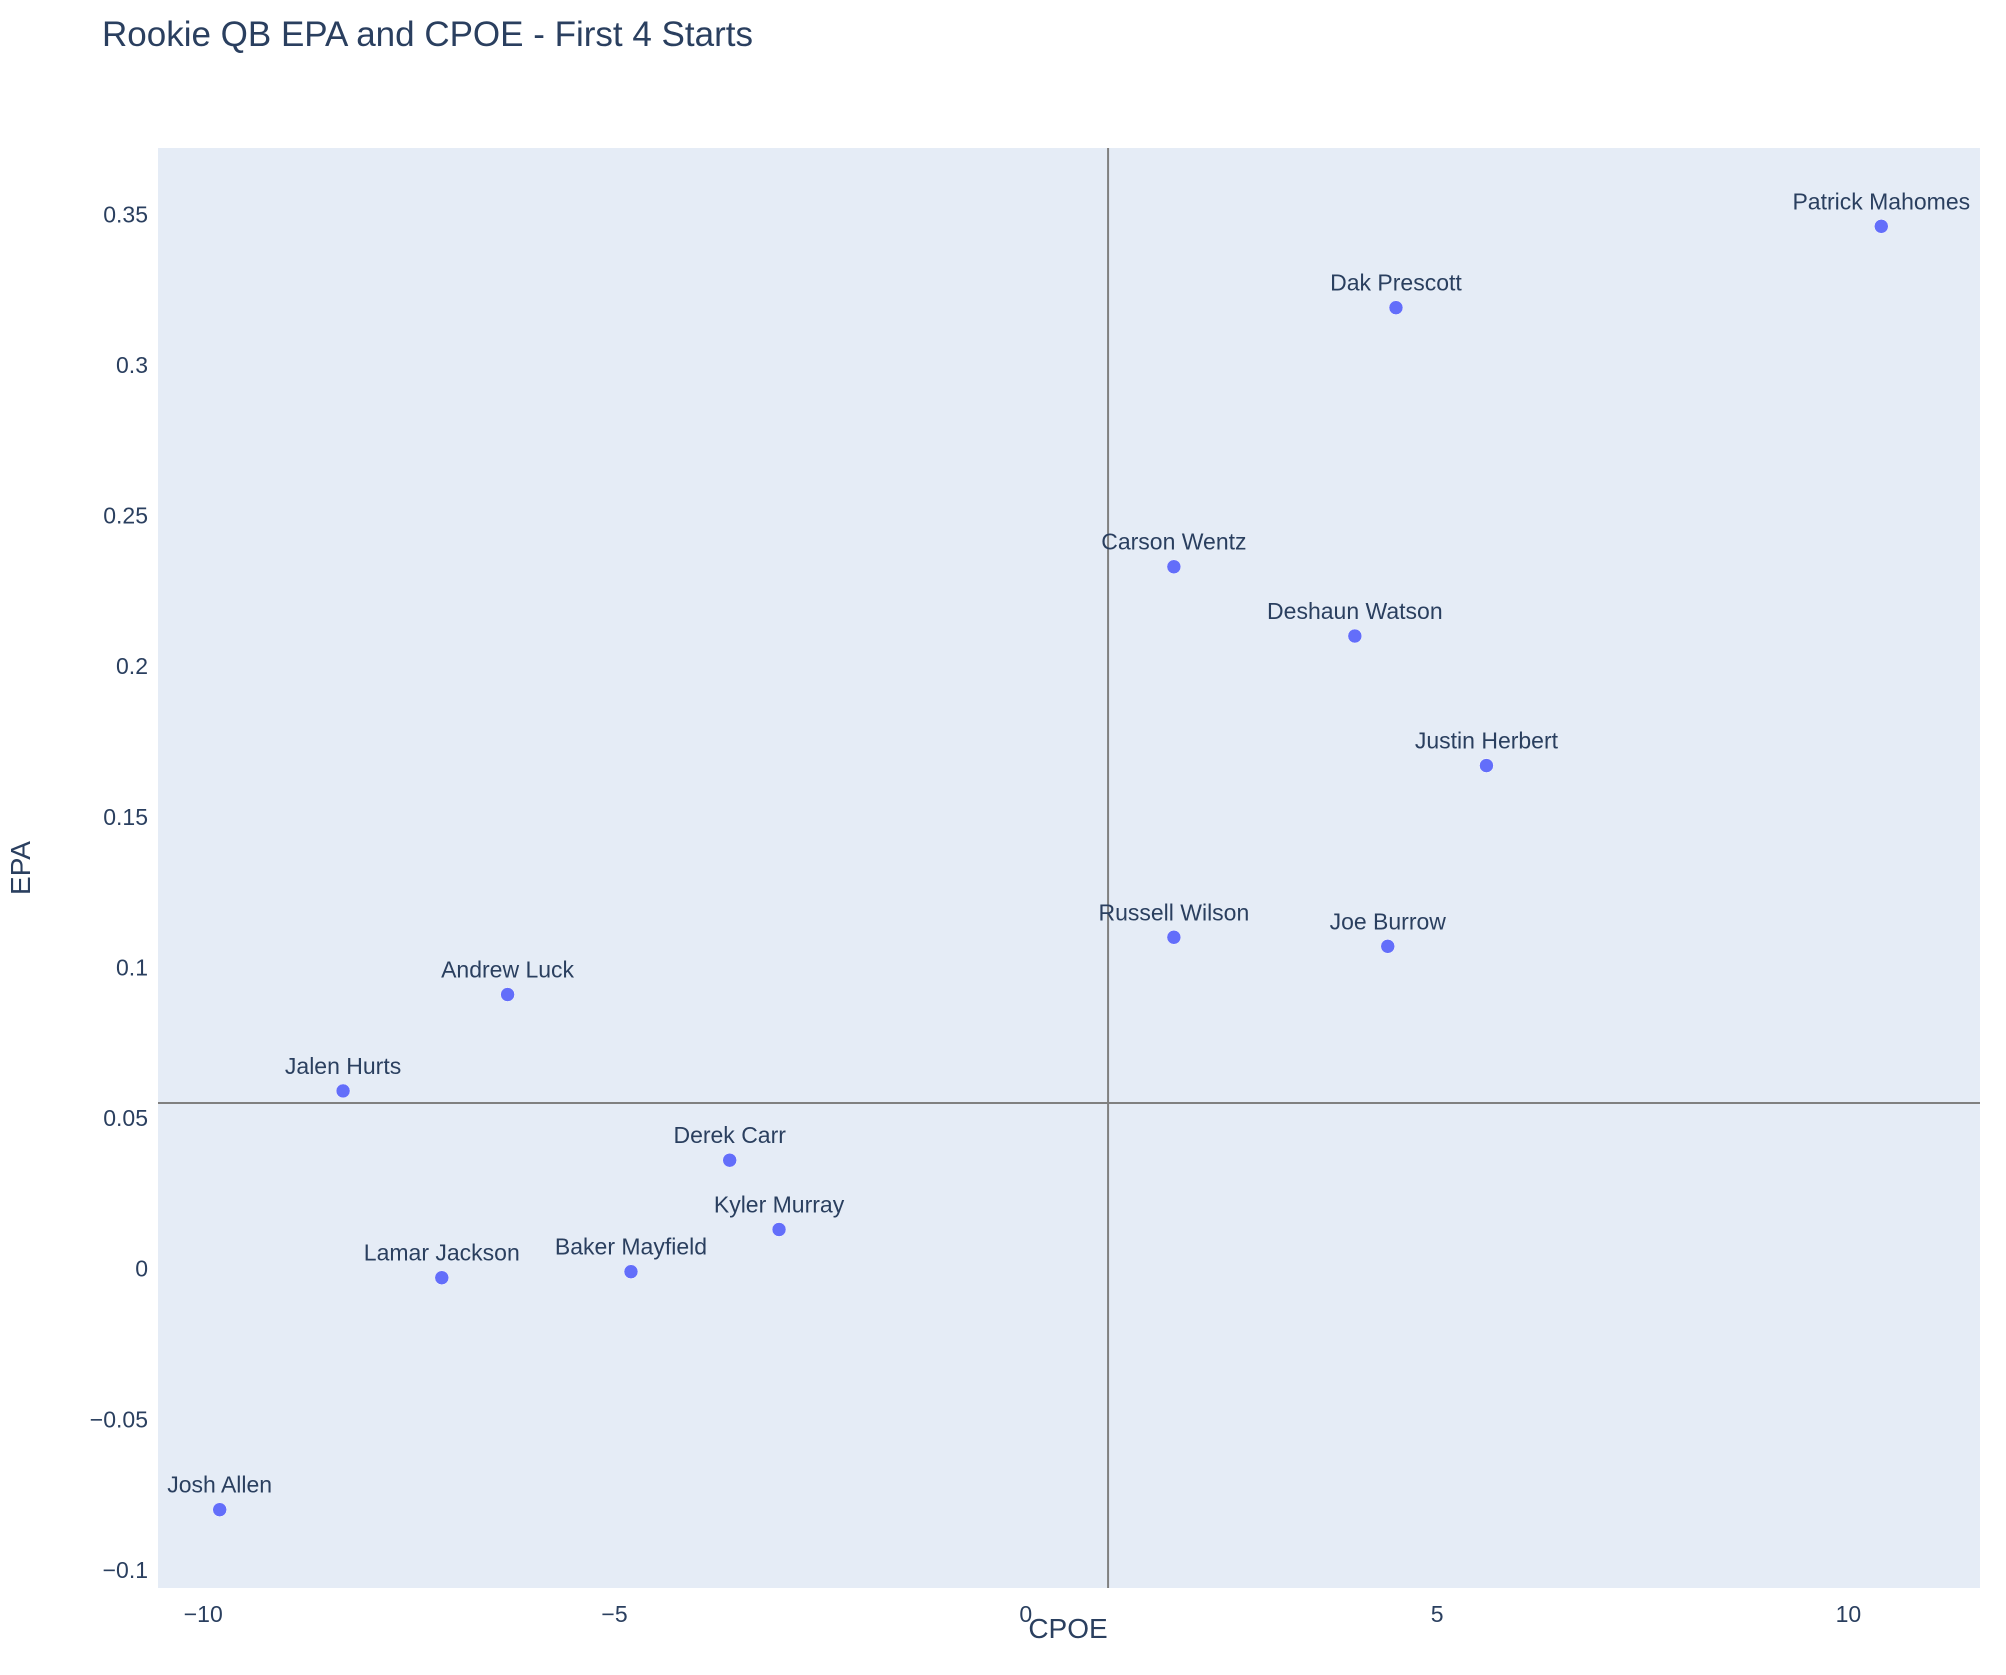  What do you see at coordinates (1173, 542) in the screenshot?
I see `point-label: Carson Wentz` at bounding box center [1173, 542].